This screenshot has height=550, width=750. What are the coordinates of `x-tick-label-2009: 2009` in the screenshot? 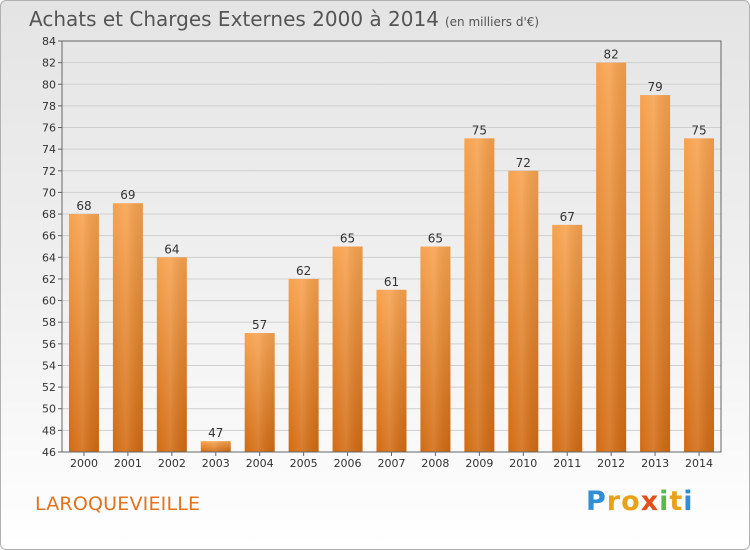 It's located at (479, 463).